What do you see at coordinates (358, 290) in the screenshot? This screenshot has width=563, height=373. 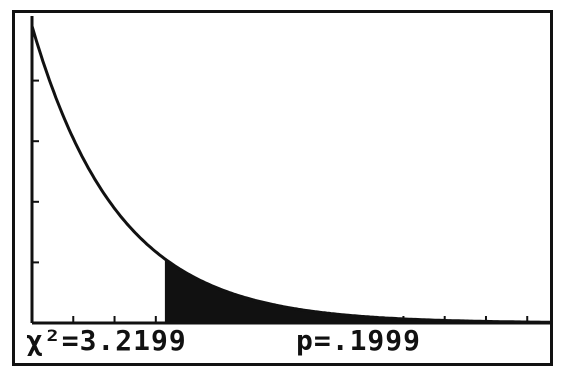 I see `shaded-tail-region` at bounding box center [358, 290].